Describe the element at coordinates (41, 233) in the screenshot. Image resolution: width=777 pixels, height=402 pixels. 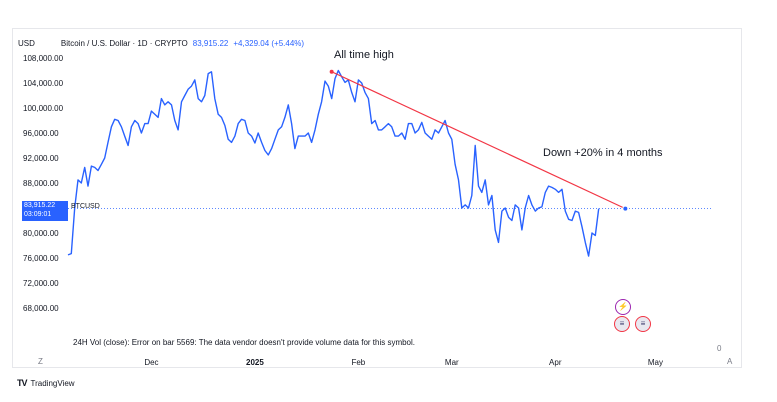
I see `y-tick-label: 80,000.00` at that location.